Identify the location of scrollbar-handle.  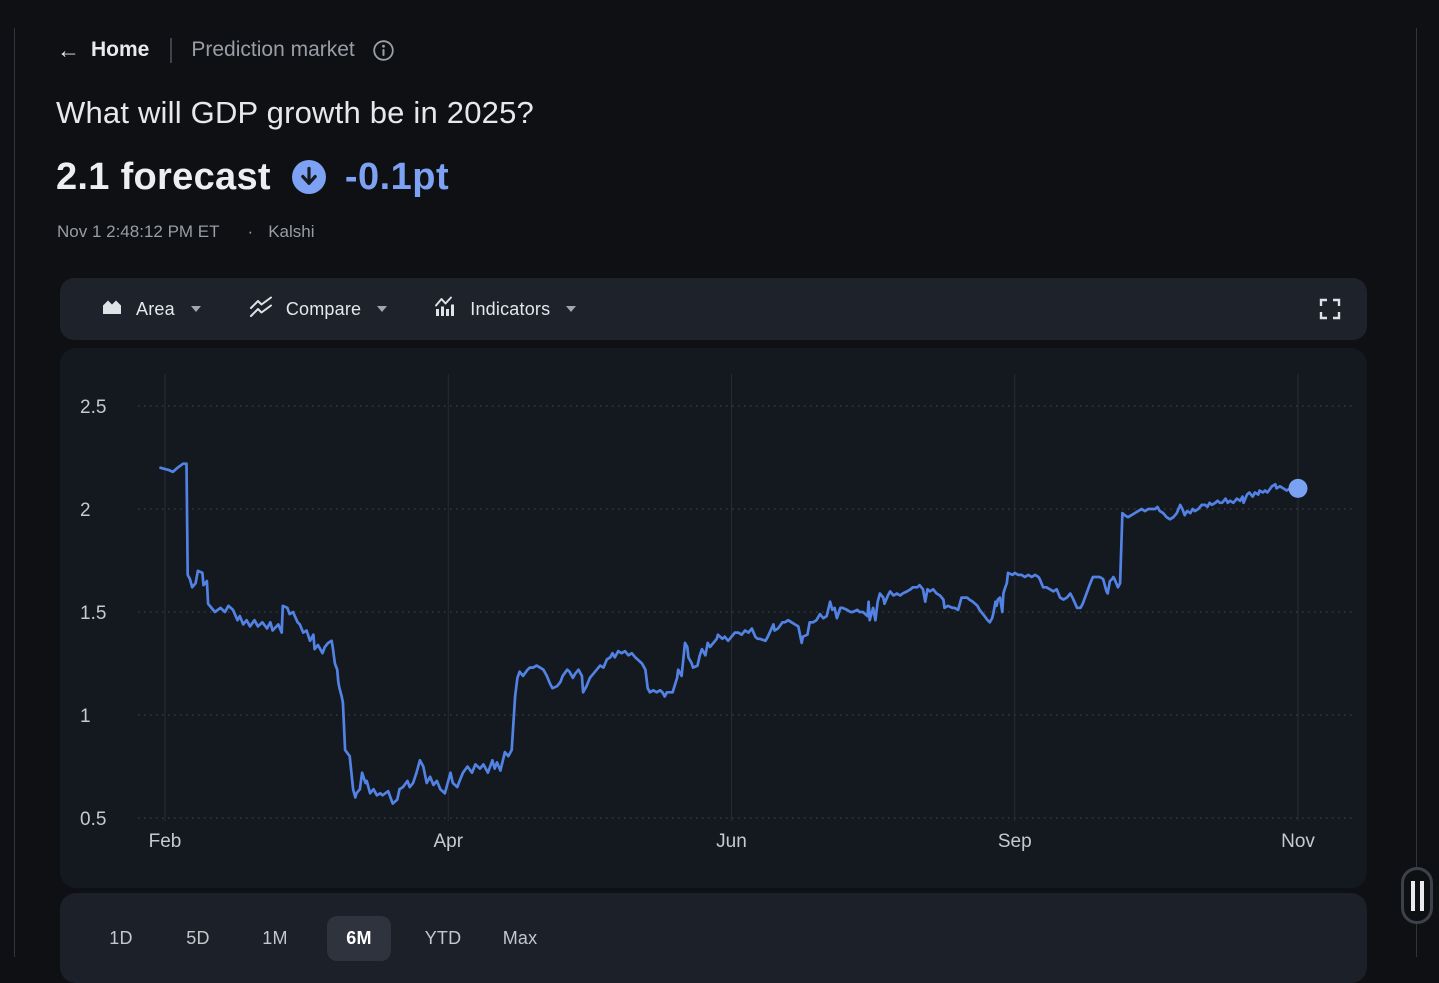
(1417, 895).